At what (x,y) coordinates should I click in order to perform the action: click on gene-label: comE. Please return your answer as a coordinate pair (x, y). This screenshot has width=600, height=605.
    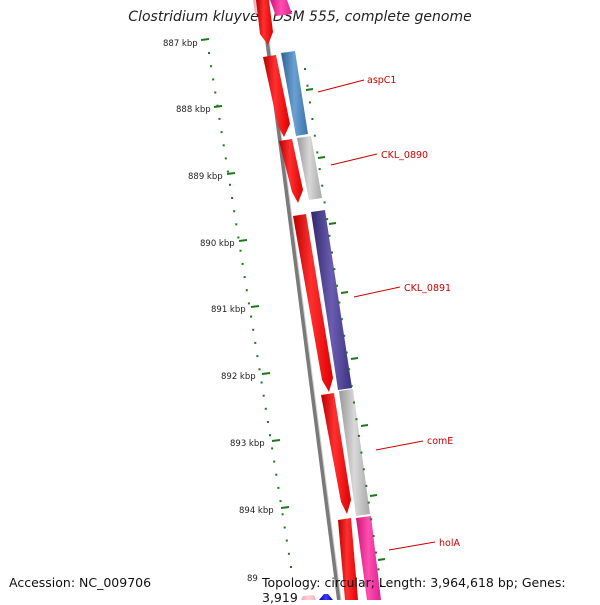
    Looking at the image, I should click on (440, 441).